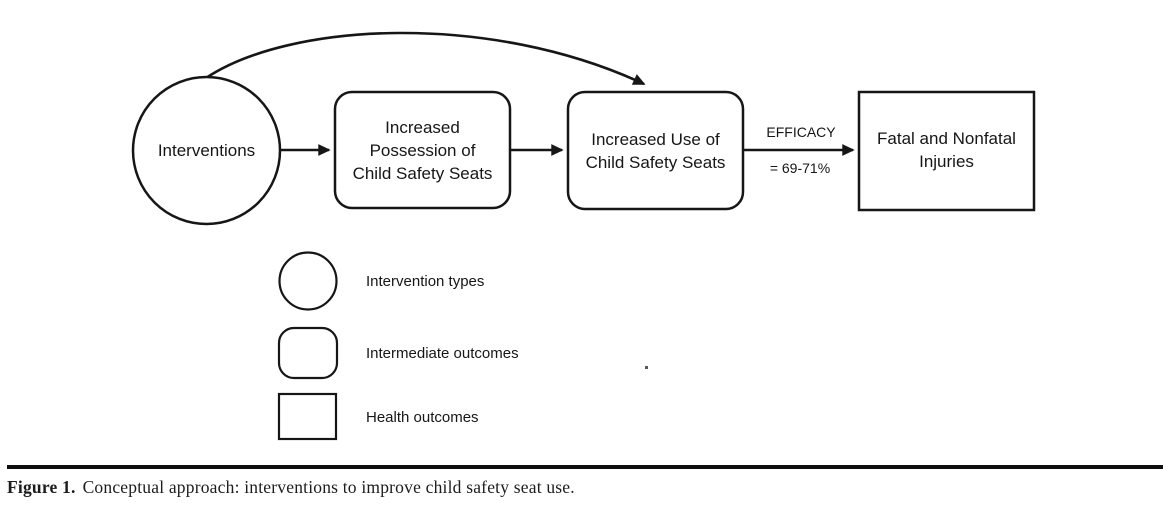 The width and height of the screenshot is (1163, 518). I want to click on node-possession-line3: Child Safety Seats, so click(423, 173).